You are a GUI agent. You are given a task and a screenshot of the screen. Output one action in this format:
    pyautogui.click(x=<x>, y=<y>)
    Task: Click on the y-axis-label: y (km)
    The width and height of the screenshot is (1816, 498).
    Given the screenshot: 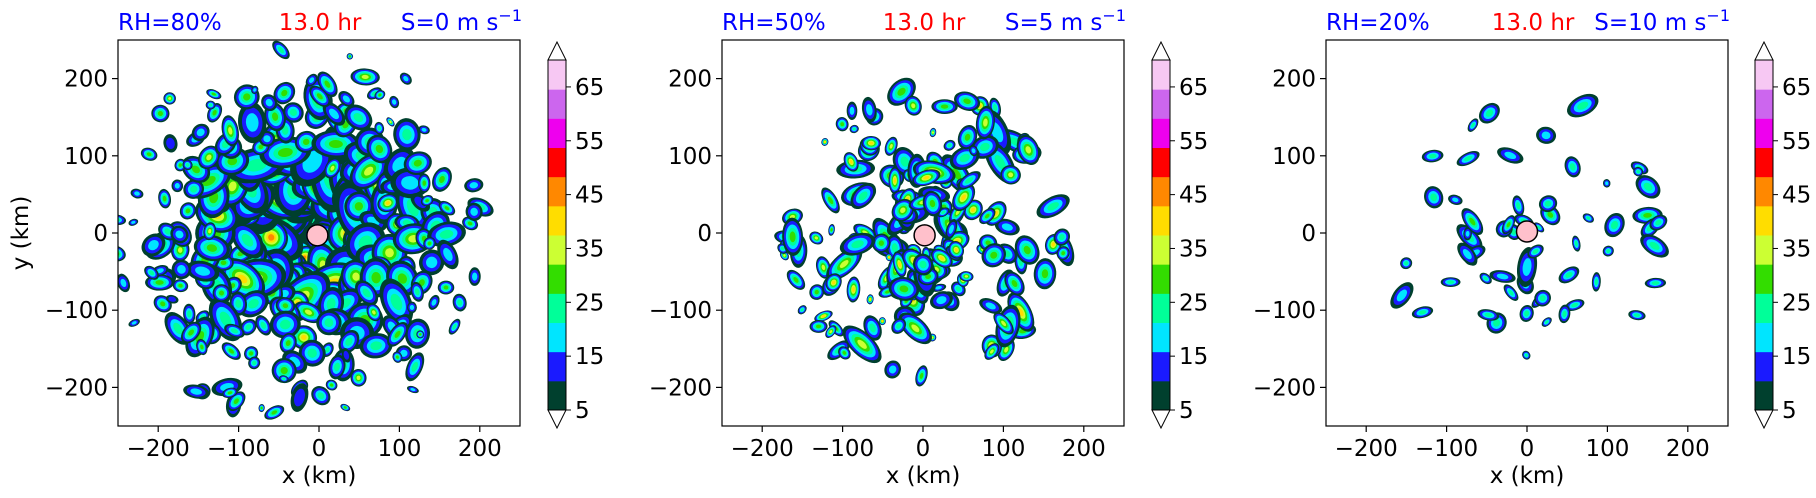 What is the action you would take?
    pyautogui.click(x=21, y=233)
    